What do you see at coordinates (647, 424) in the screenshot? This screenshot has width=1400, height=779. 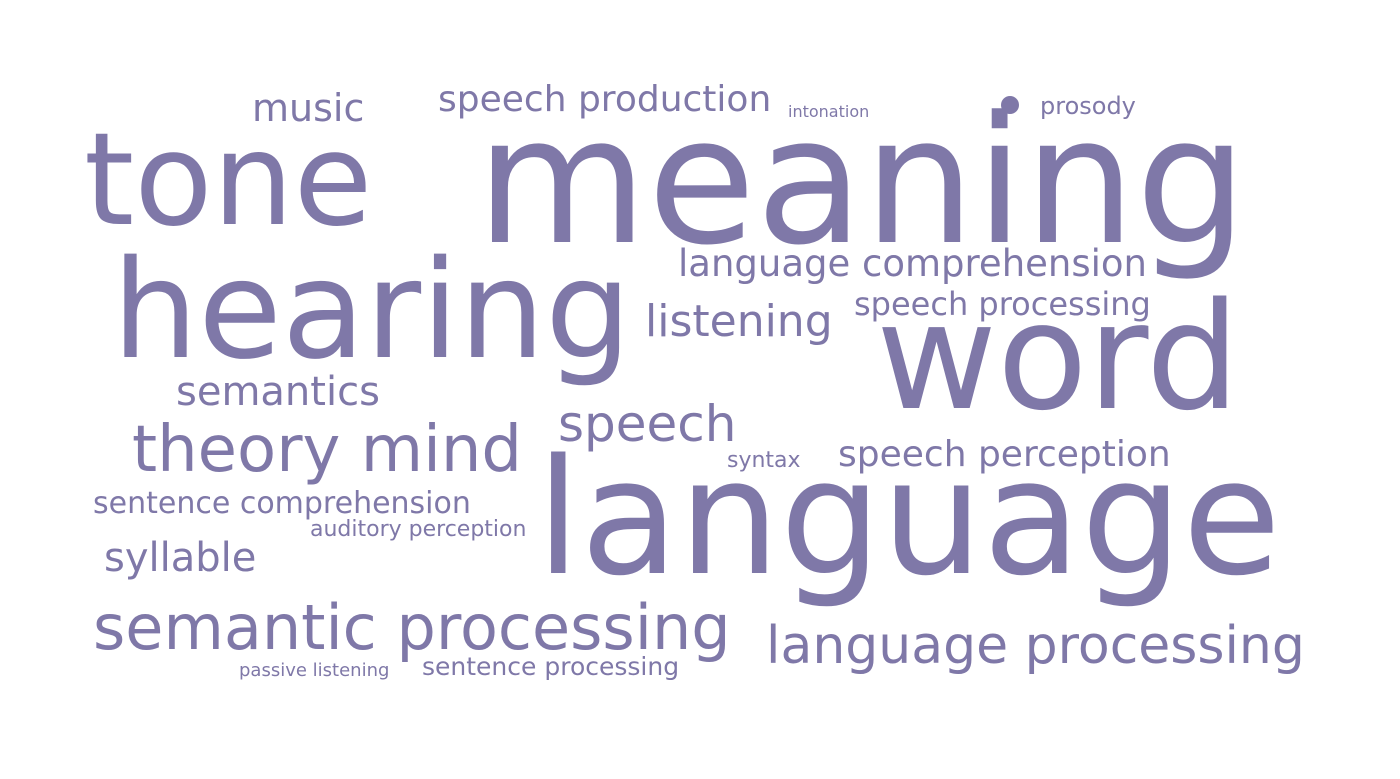 I see `word-speech: speech` at bounding box center [647, 424].